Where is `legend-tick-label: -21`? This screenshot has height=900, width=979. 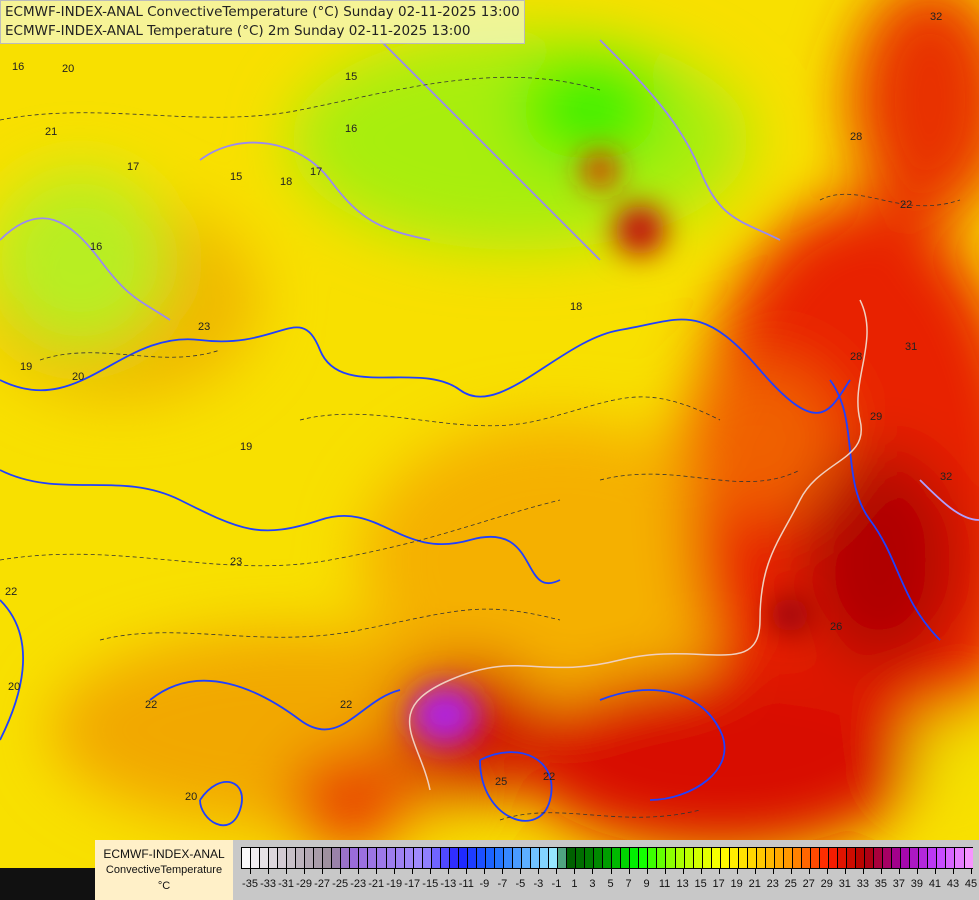
legend-tick-label: -21 is located at coordinates (376, 884).